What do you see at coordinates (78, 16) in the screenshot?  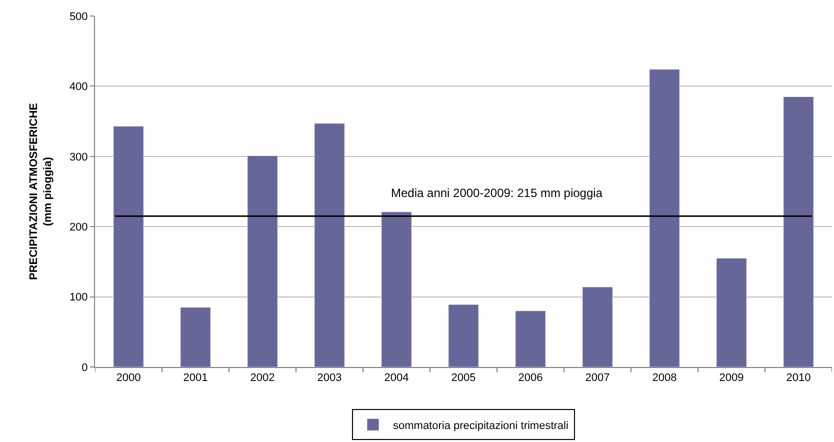 I see `y-tick-label: 500` at bounding box center [78, 16].